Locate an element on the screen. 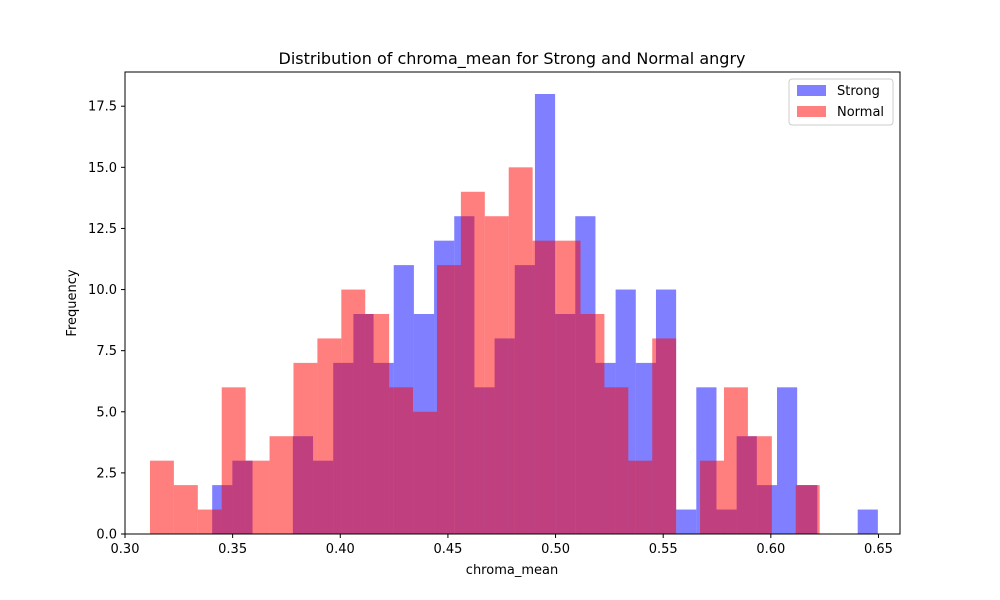 The height and width of the screenshot is (600, 1000). x-tick-label: 0.65 is located at coordinates (878, 549).